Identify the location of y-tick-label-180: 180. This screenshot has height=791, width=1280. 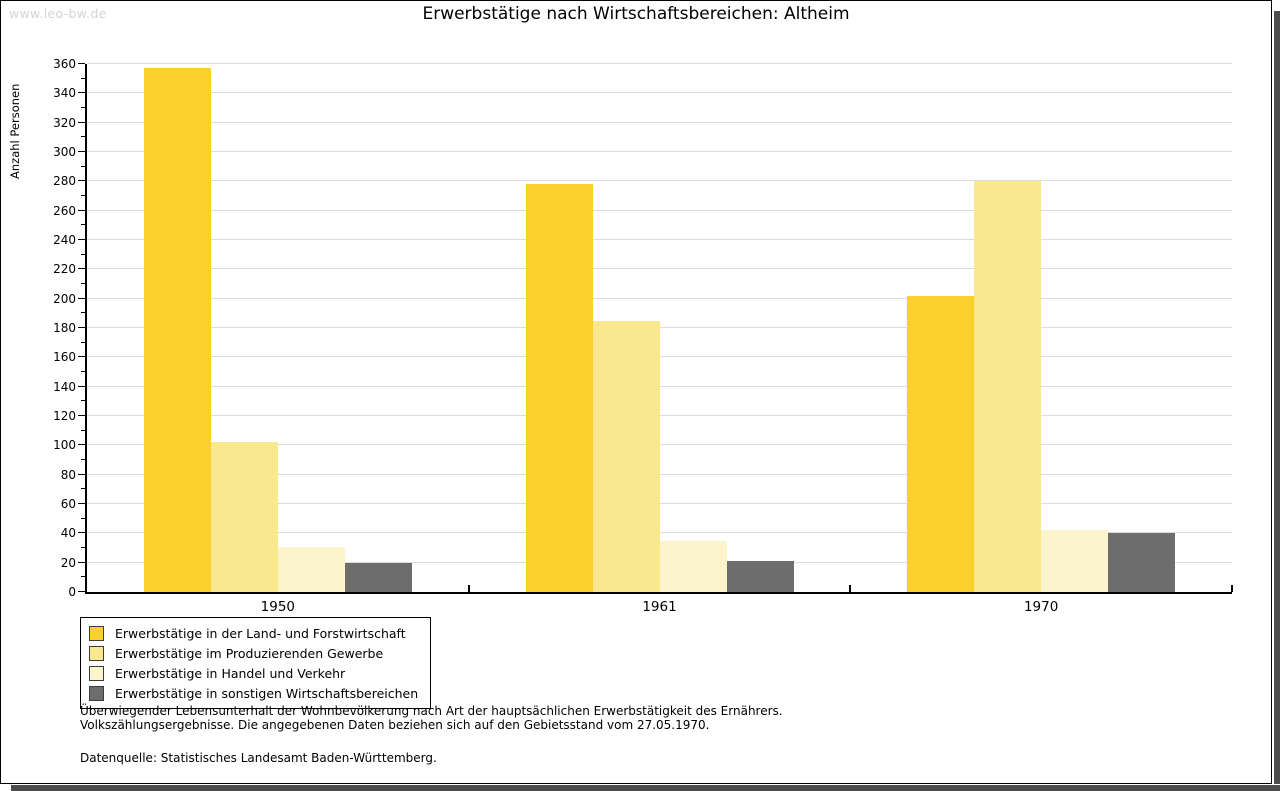
(64, 328).